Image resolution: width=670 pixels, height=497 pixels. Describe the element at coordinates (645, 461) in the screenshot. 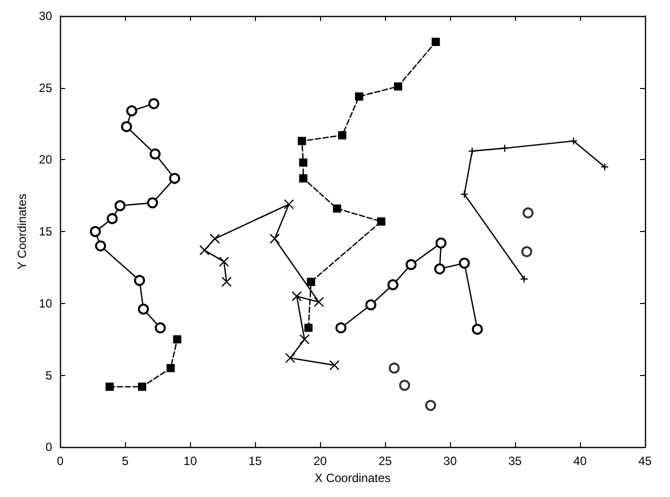

I see `x-tick-label: 45` at that location.